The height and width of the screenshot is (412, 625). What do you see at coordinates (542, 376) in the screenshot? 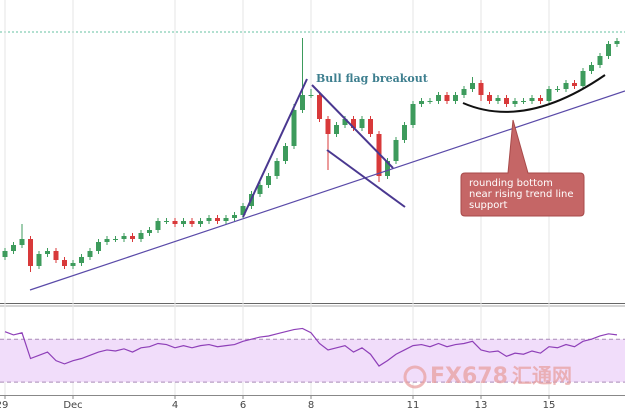
I see `watermark: 汇通网` at bounding box center [542, 376].